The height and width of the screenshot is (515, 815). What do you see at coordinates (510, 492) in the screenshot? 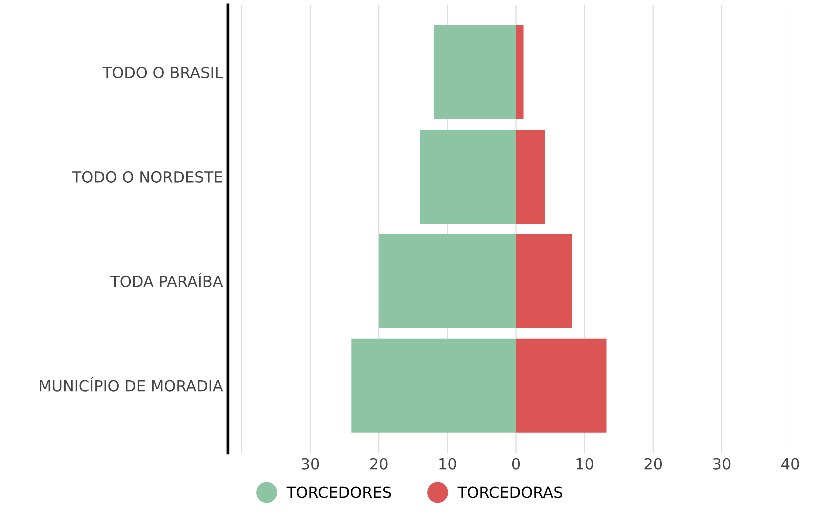
I see `legend-label: TORCEDORAS` at bounding box center [510, 492].